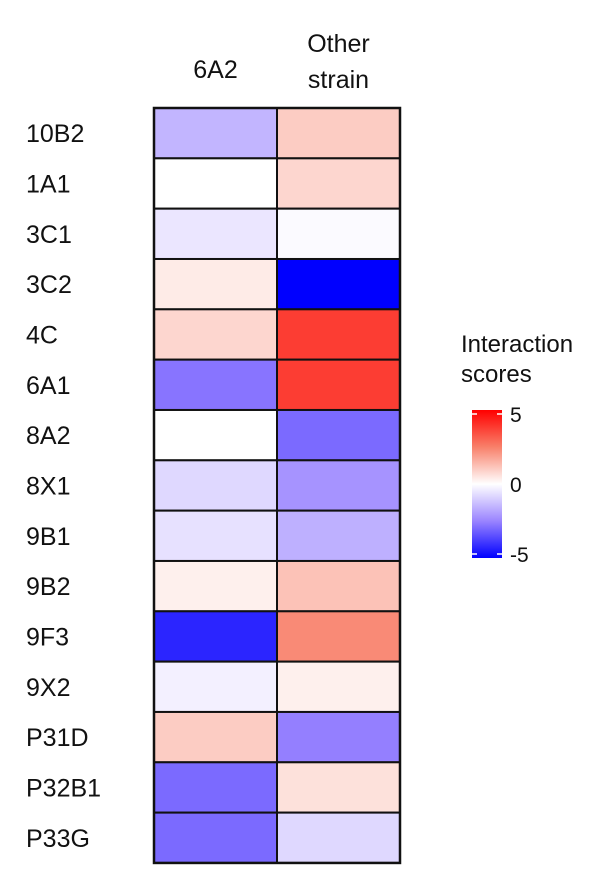  Describe the element at coordinates (48, 486) in the screenshot. I see `row-label: 8X1` at that location.